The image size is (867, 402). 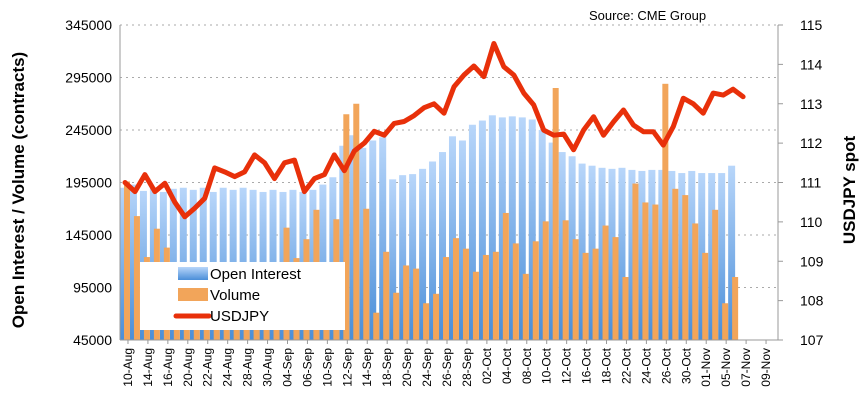 What do you see at coordinates (347, 367) in the screenshot?
I see `x-tick-label: 12-Sep` at bounding box center [347, 367].